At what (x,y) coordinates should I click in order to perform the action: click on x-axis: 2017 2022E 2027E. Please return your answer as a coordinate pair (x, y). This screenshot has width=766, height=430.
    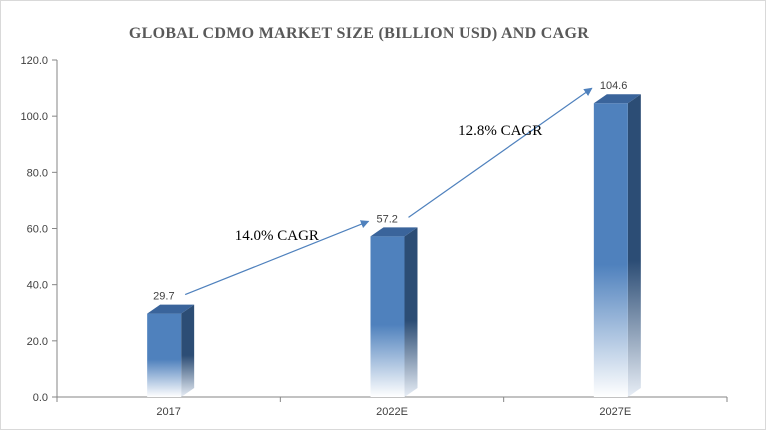
    Looking at the image, I should click on (392, 407).